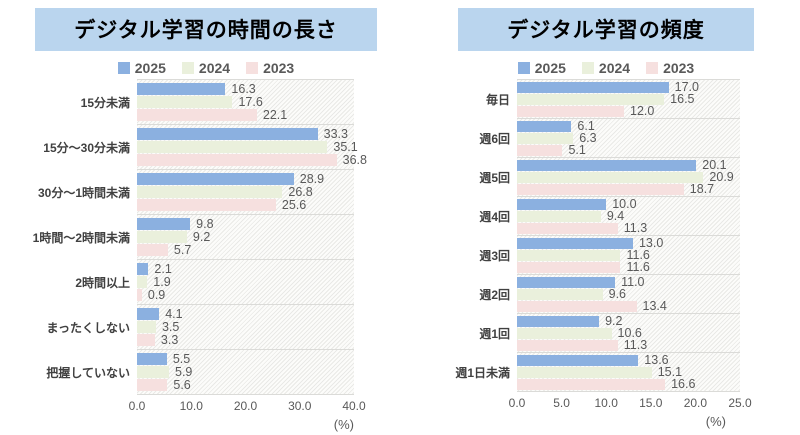  I want to click on bar-group: 9.8 9.2 5.7, so click(245, 237).